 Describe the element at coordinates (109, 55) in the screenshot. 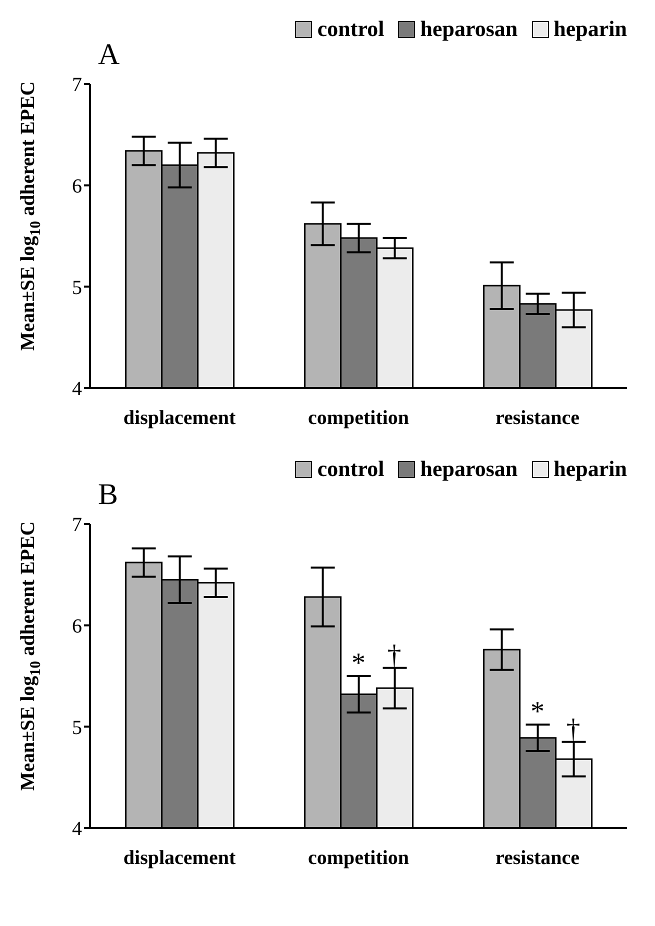

I see `text: A` at that location.